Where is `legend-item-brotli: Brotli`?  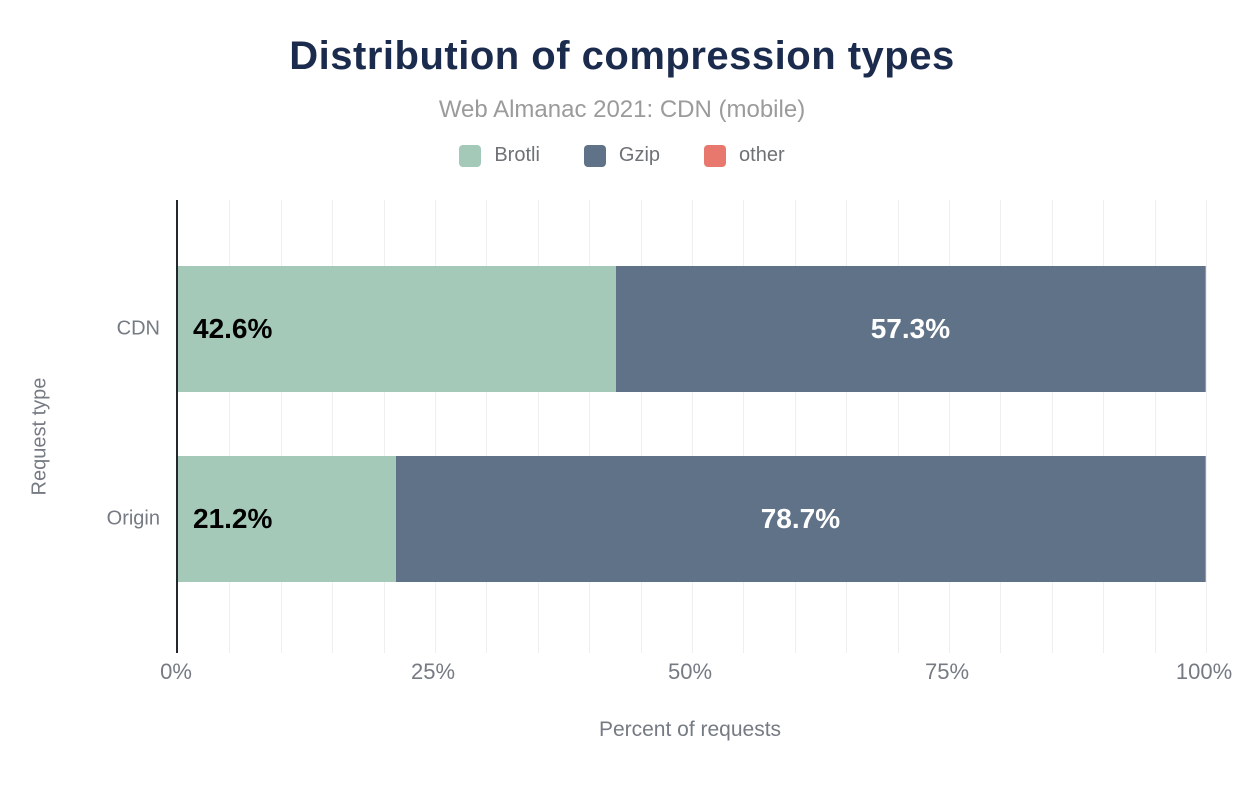 legend-item-brotli: Brotli is located at coordinates (499, 155).